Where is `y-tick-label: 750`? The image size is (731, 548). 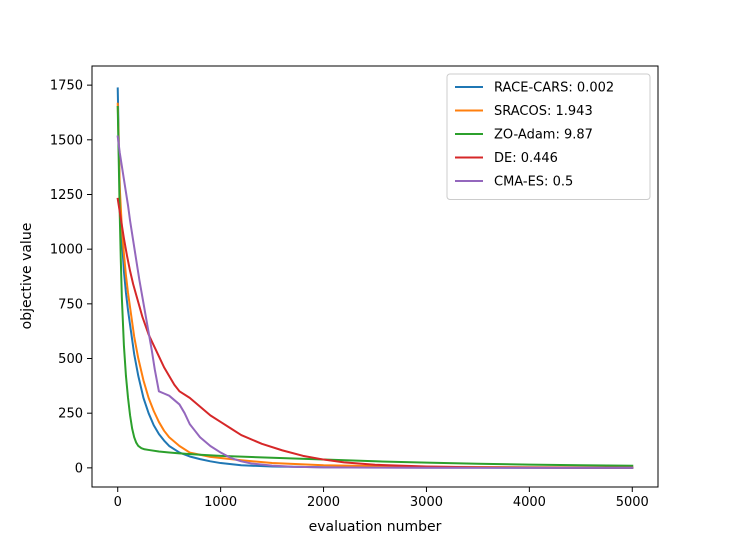 y-tick-label: 750 is located at coordinates (70, 304).